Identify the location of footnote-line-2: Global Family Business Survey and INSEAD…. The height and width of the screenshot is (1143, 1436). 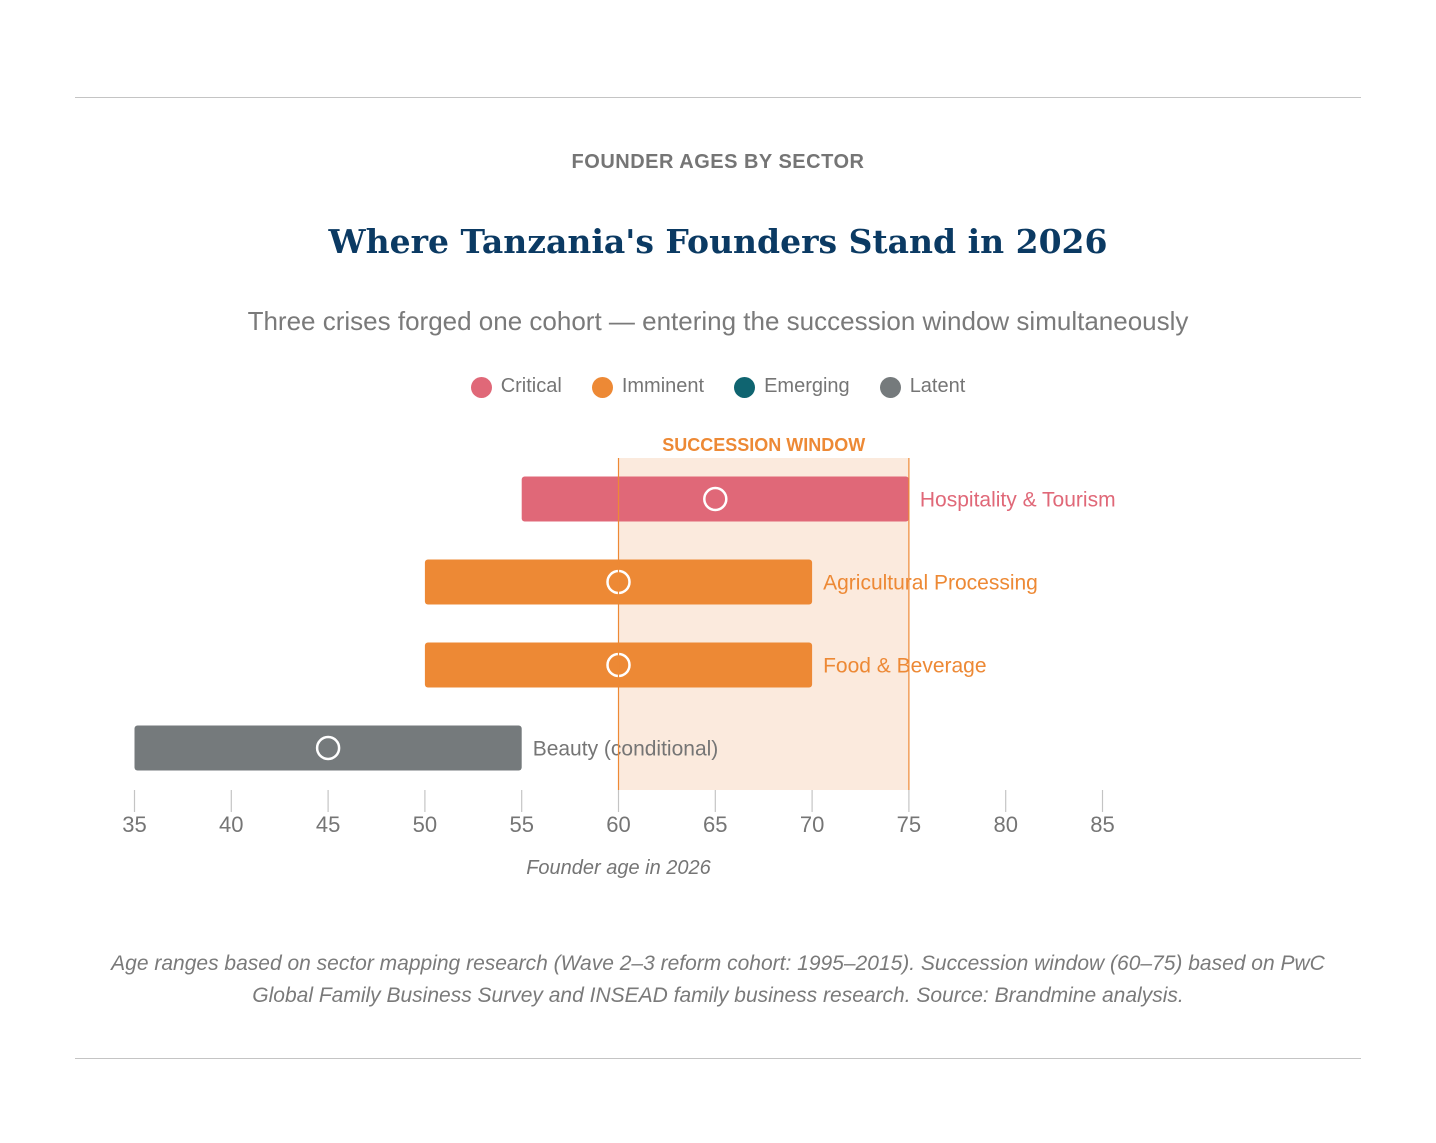
(718, 995).